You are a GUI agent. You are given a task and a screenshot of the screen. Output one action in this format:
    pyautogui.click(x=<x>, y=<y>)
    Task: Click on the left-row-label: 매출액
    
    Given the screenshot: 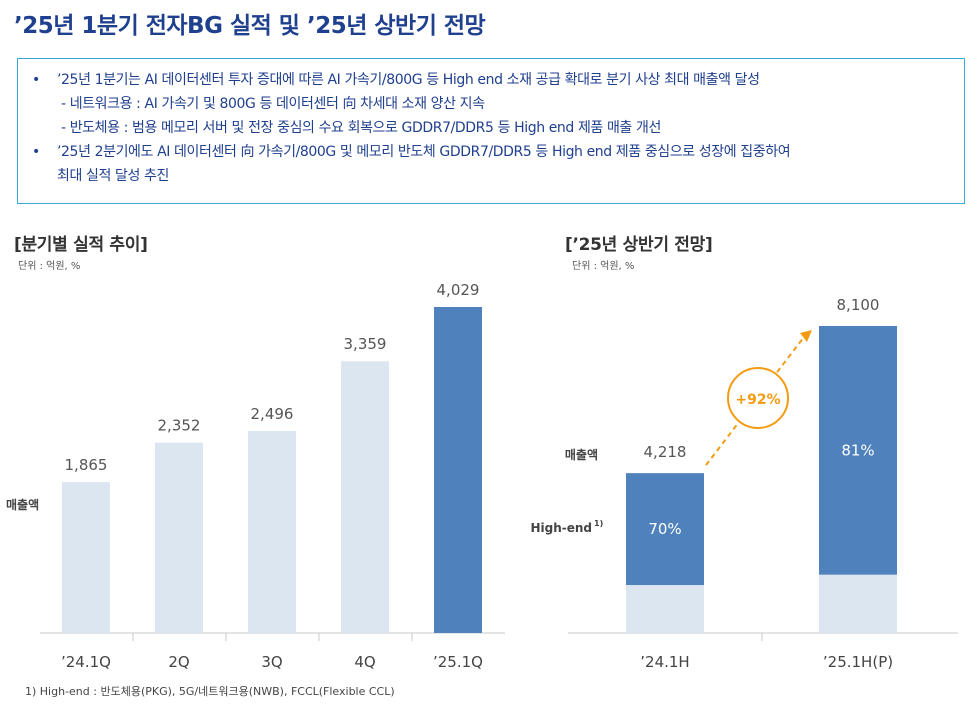 What is the action you would take?
    pyautogui.click(x=22, y=504)
    